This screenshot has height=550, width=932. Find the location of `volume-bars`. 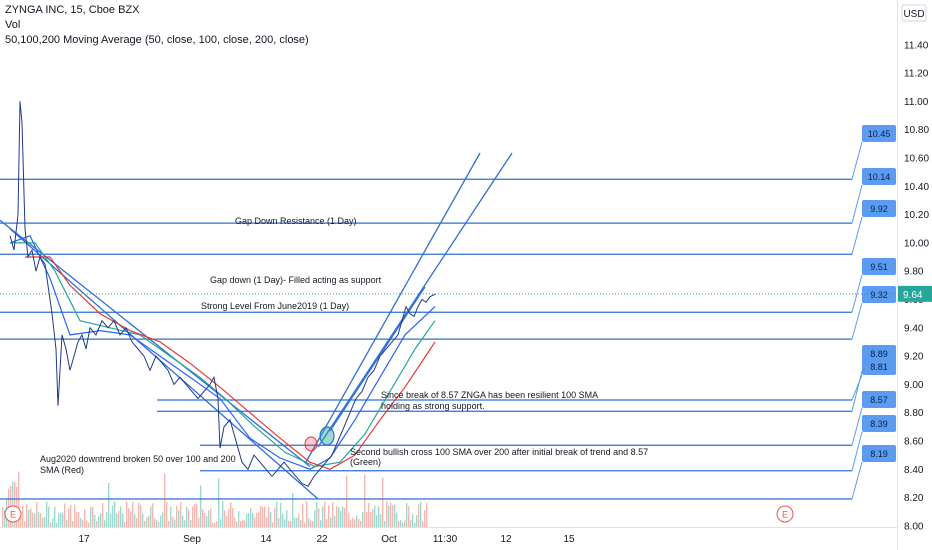

volume-bars is located at coordinates (215, 499).